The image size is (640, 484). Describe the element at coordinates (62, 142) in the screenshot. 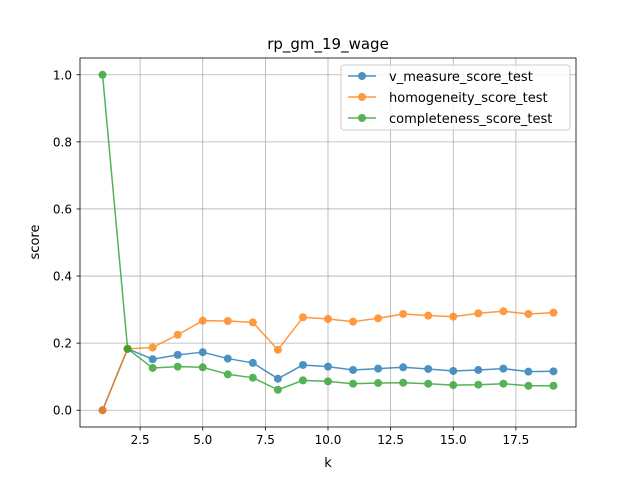

I see `y-tick-label: 0.8` at that location.